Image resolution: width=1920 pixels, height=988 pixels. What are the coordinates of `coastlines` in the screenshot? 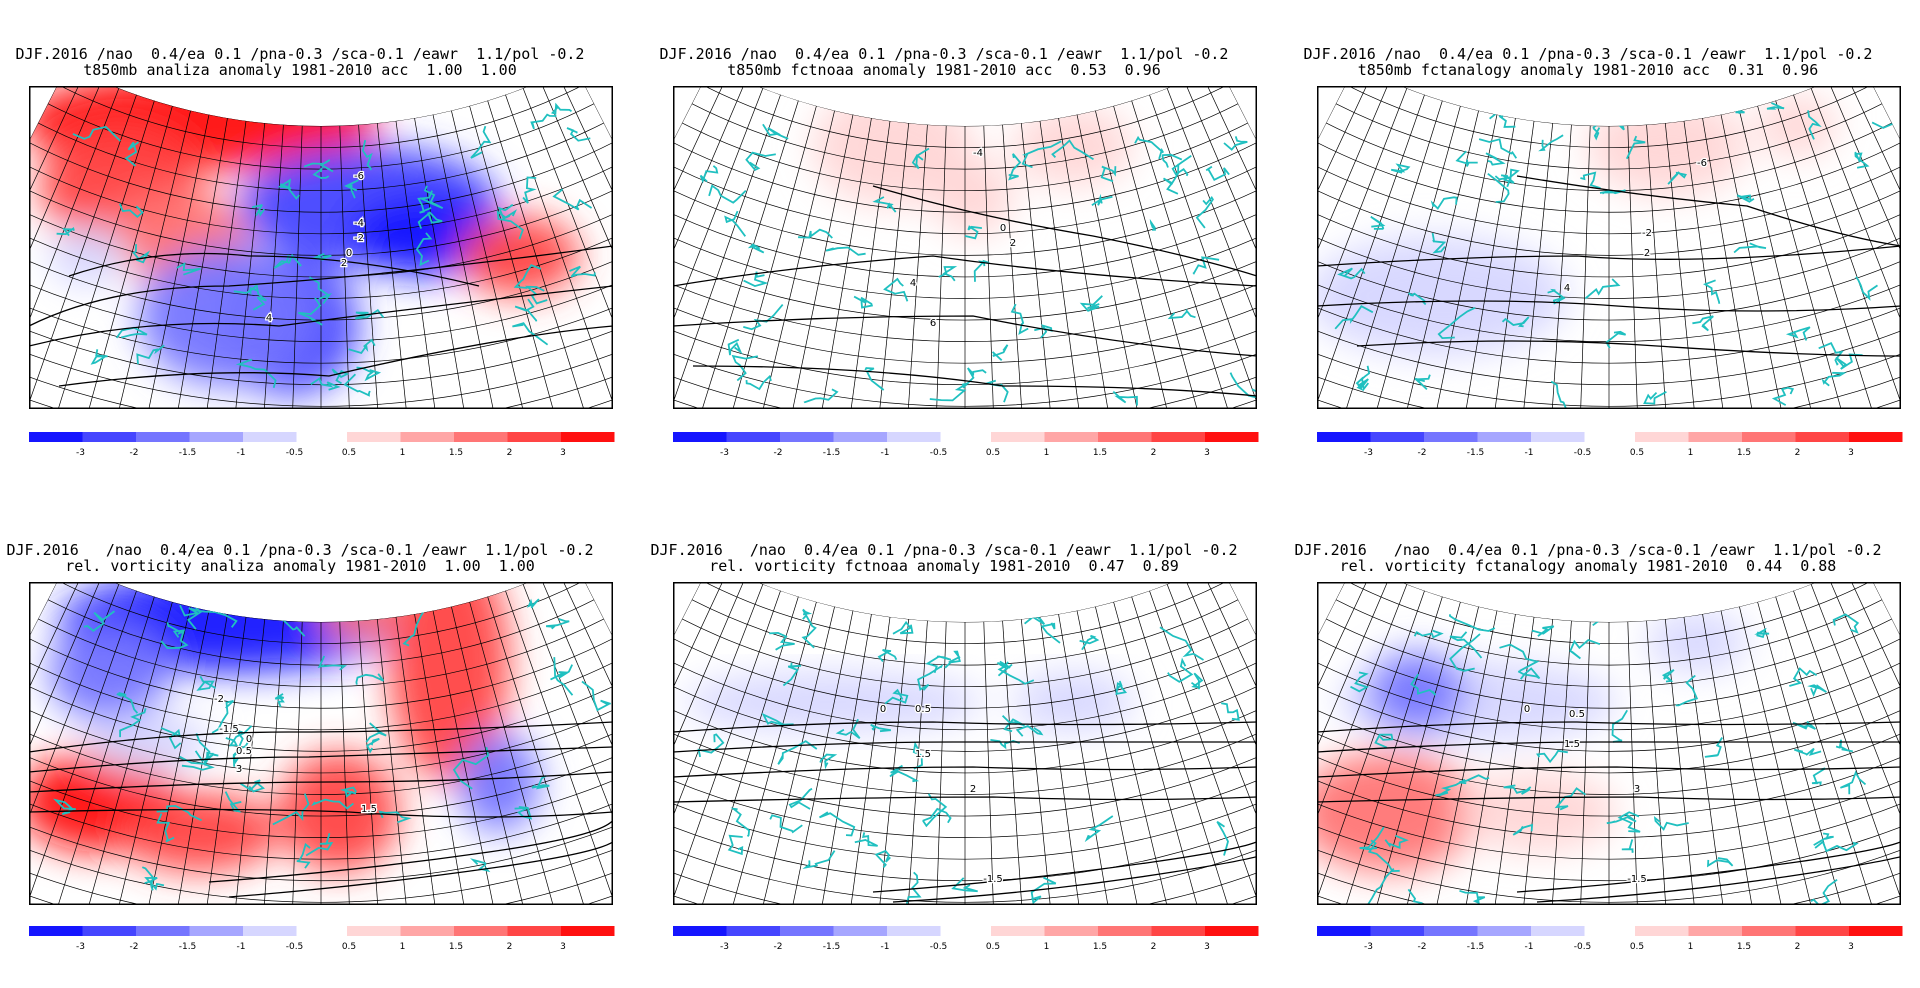 It's located at (1608, 753).